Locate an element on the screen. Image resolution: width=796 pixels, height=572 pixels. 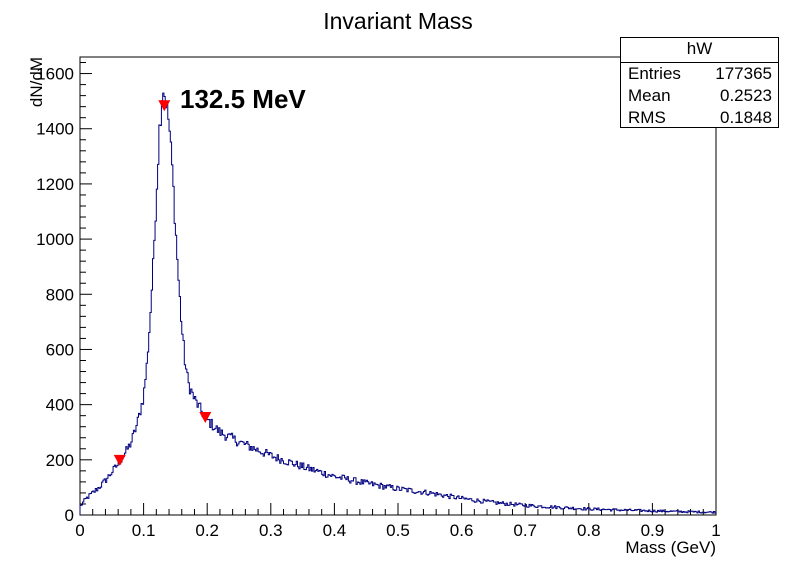
y-tick-label: 1400 is located at coordinates (55, 129).